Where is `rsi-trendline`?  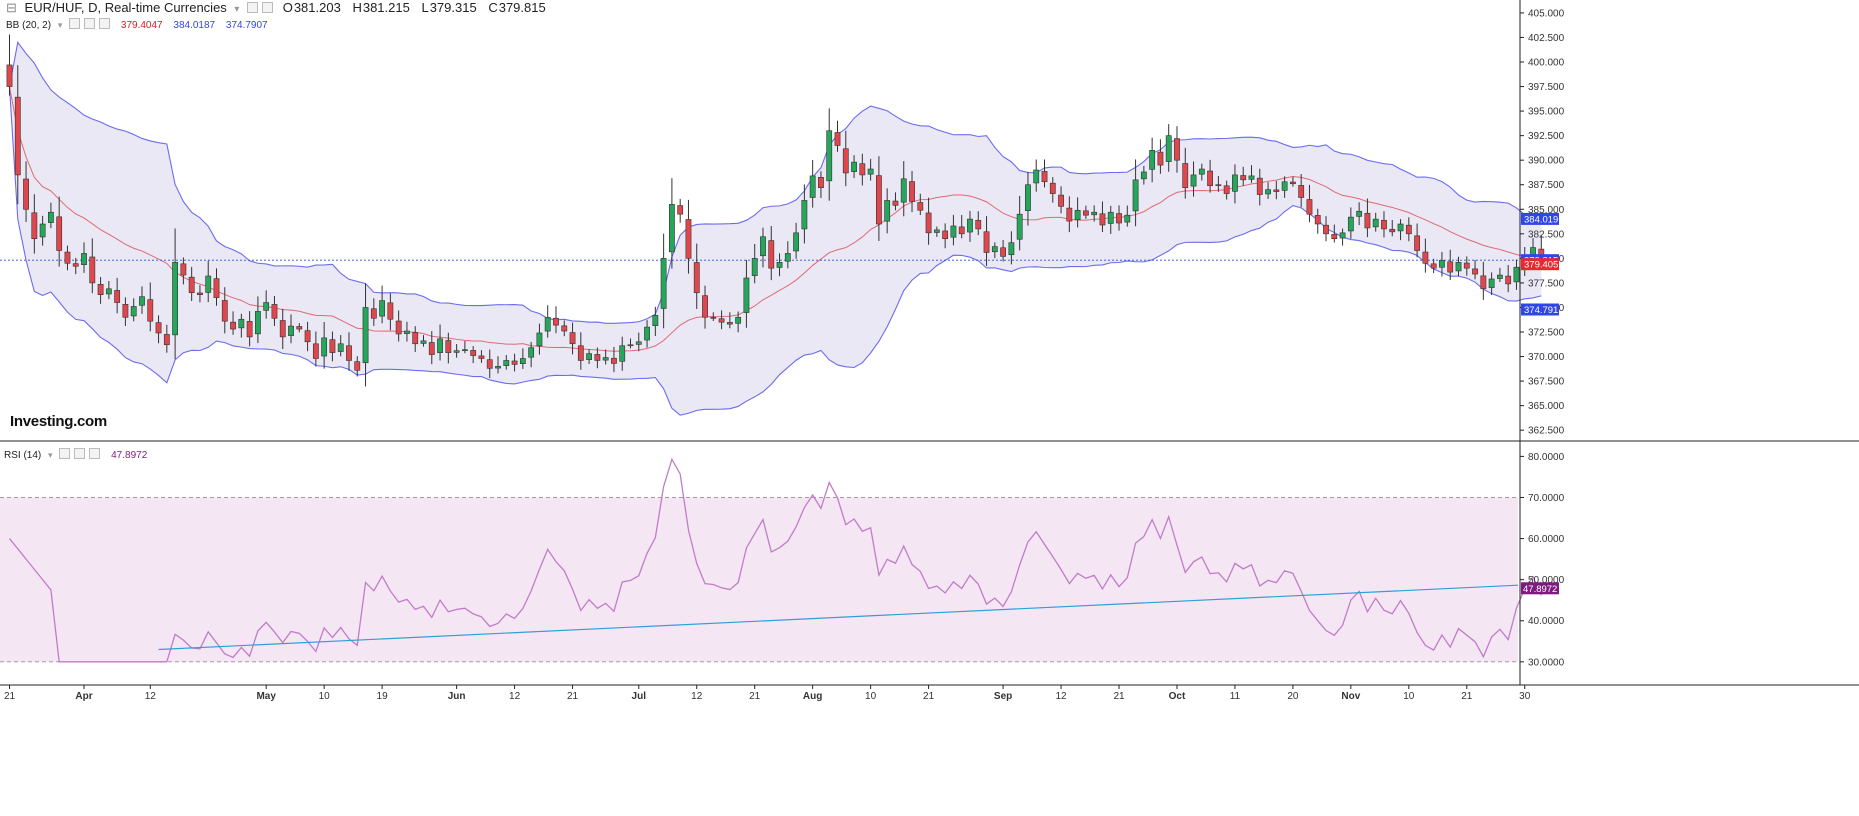
rsi-trendline is located at coordinates (838, 617).